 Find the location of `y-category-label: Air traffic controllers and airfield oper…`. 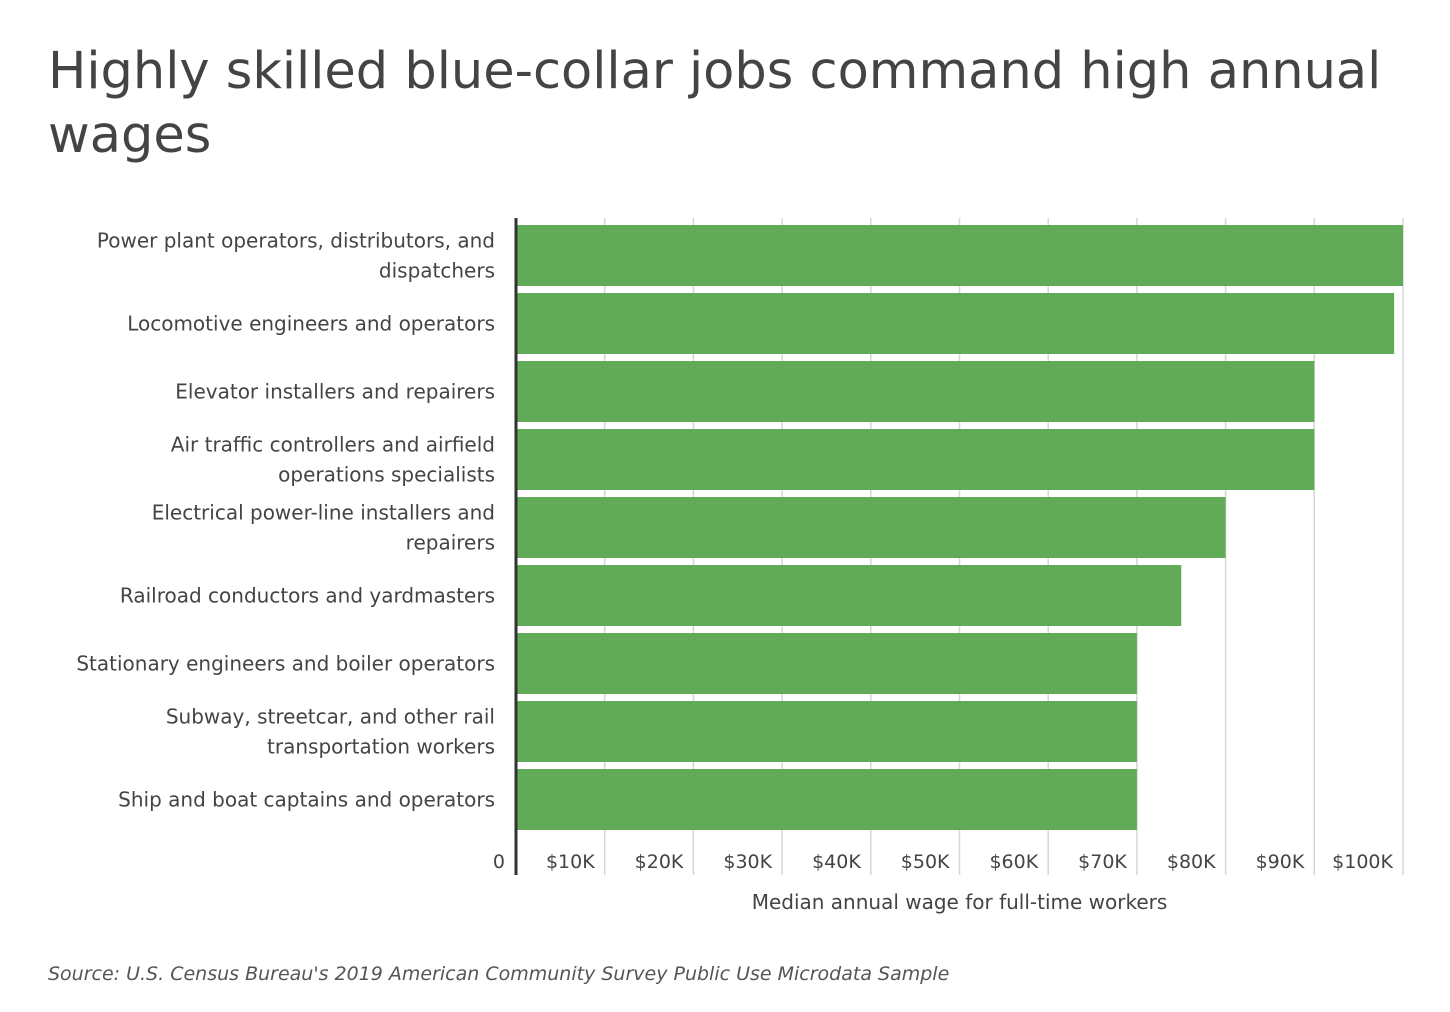

y-category-label: Air traffic controllers and airfield oper… is located at coordinates (333, 460).